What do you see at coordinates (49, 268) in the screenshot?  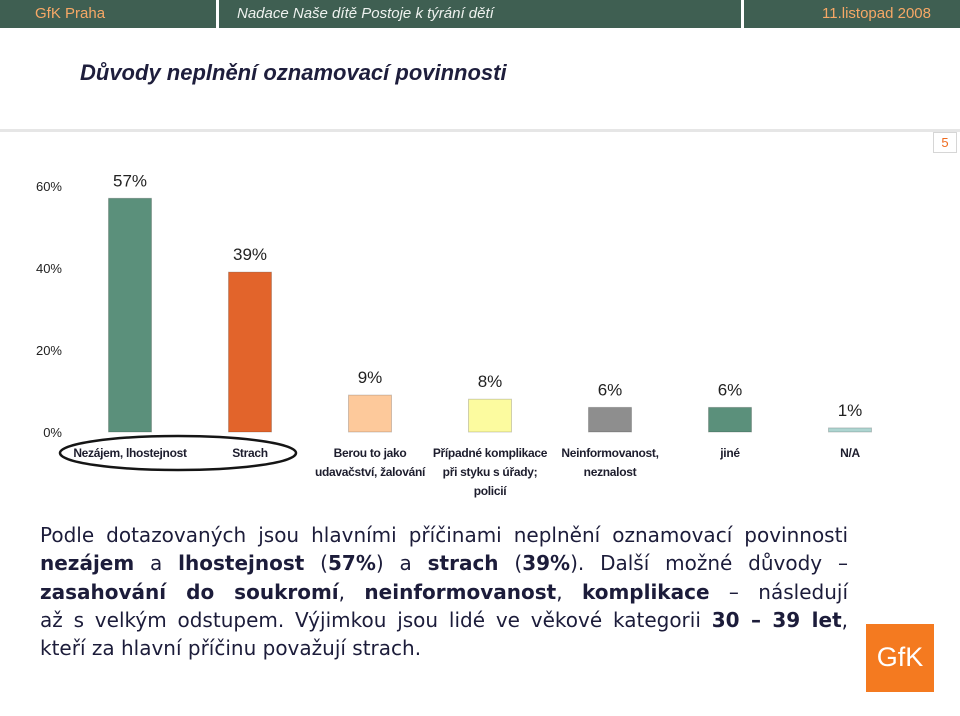 I see `y-tick-label: 40%` at bounding box center [49, 268].